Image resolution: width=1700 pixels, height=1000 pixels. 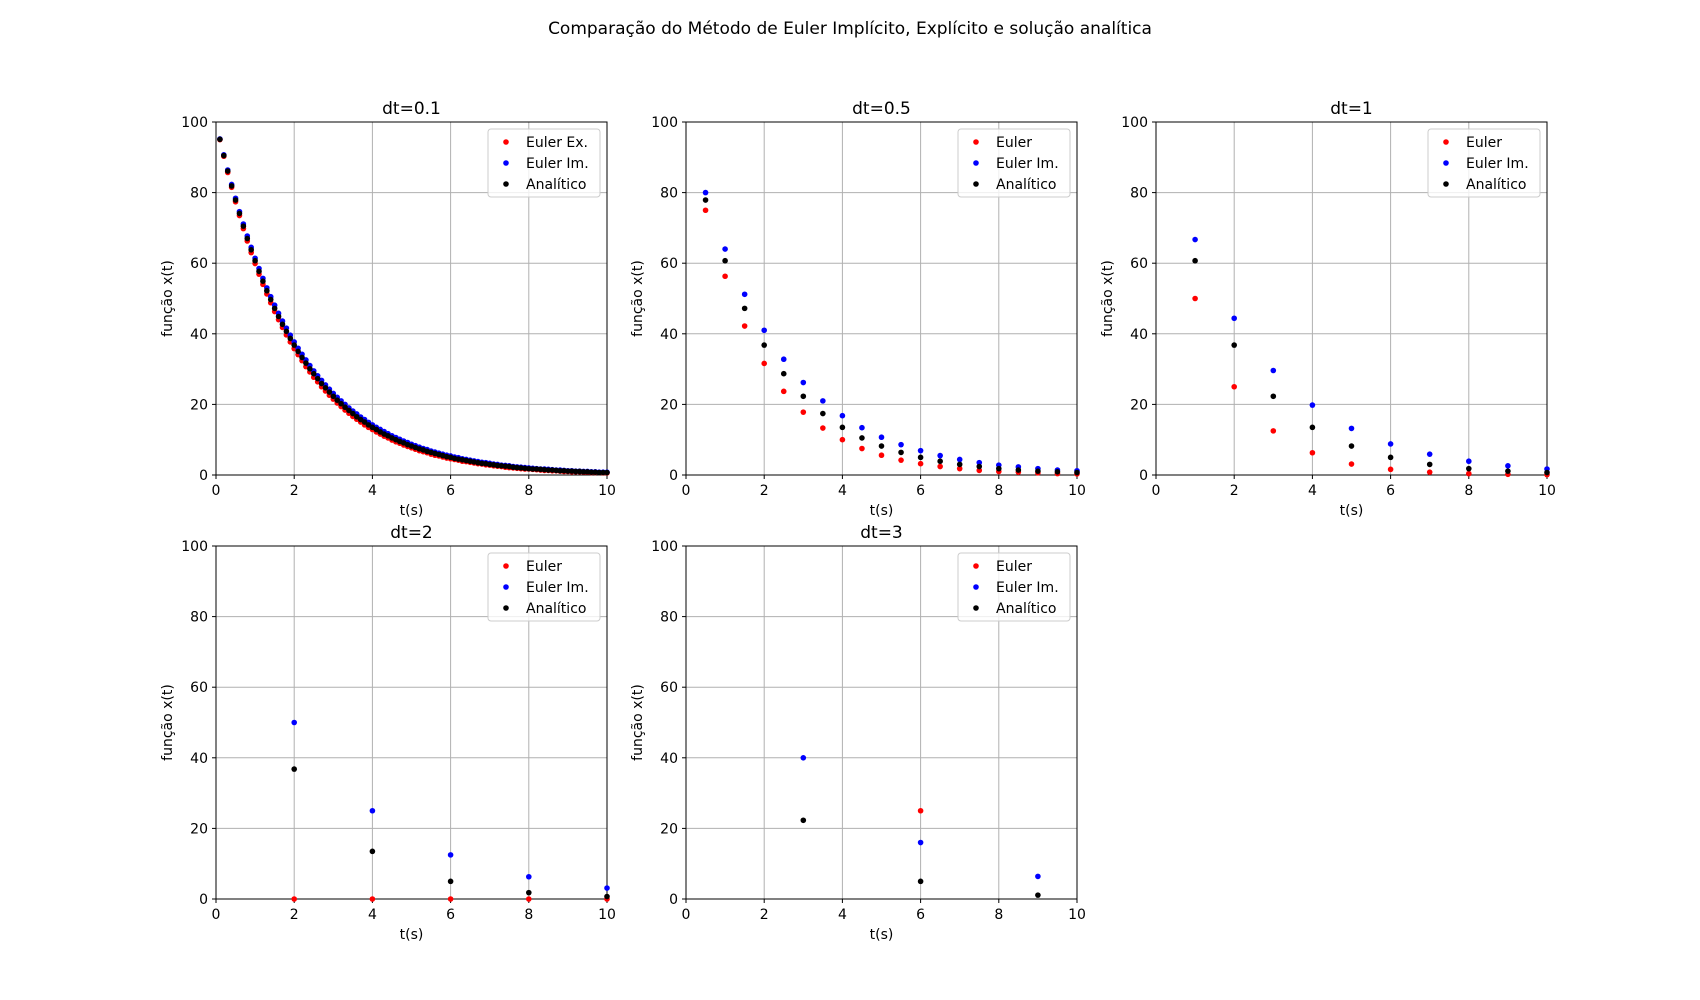 What do you see at coordinates (881, 533) in the screenshot?
I see `subplot-title: dt=3` at bounding box center [881, 533].